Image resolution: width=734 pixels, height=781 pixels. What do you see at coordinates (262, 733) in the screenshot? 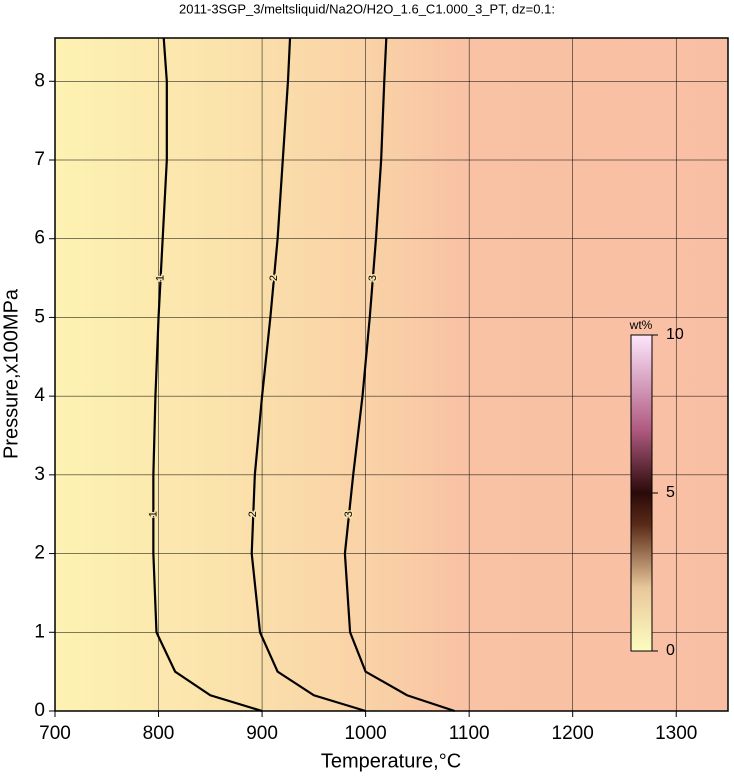
I see `x-tick-label: 900` at bounding box center [262, 733].